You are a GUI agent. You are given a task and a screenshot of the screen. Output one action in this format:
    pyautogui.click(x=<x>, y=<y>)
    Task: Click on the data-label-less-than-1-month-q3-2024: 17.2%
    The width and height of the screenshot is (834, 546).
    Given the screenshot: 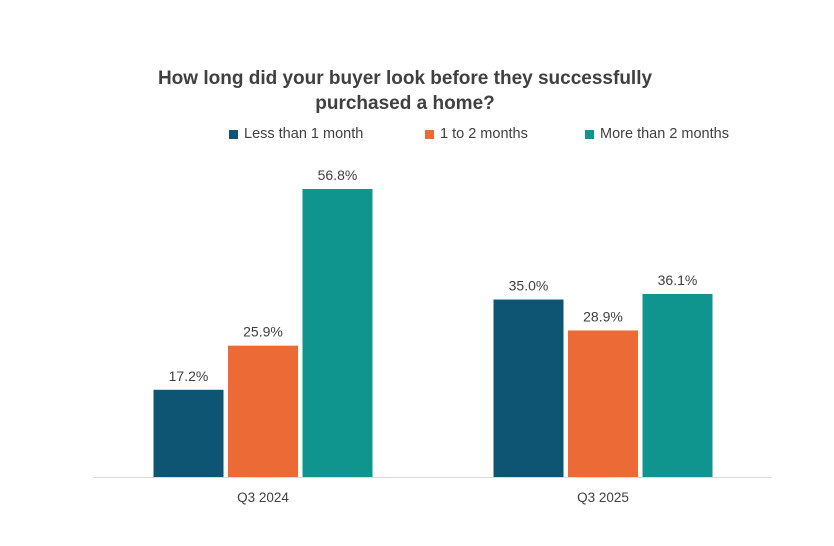 What is the action you would take?
    pyautogui.click(x=189, y=376)
    